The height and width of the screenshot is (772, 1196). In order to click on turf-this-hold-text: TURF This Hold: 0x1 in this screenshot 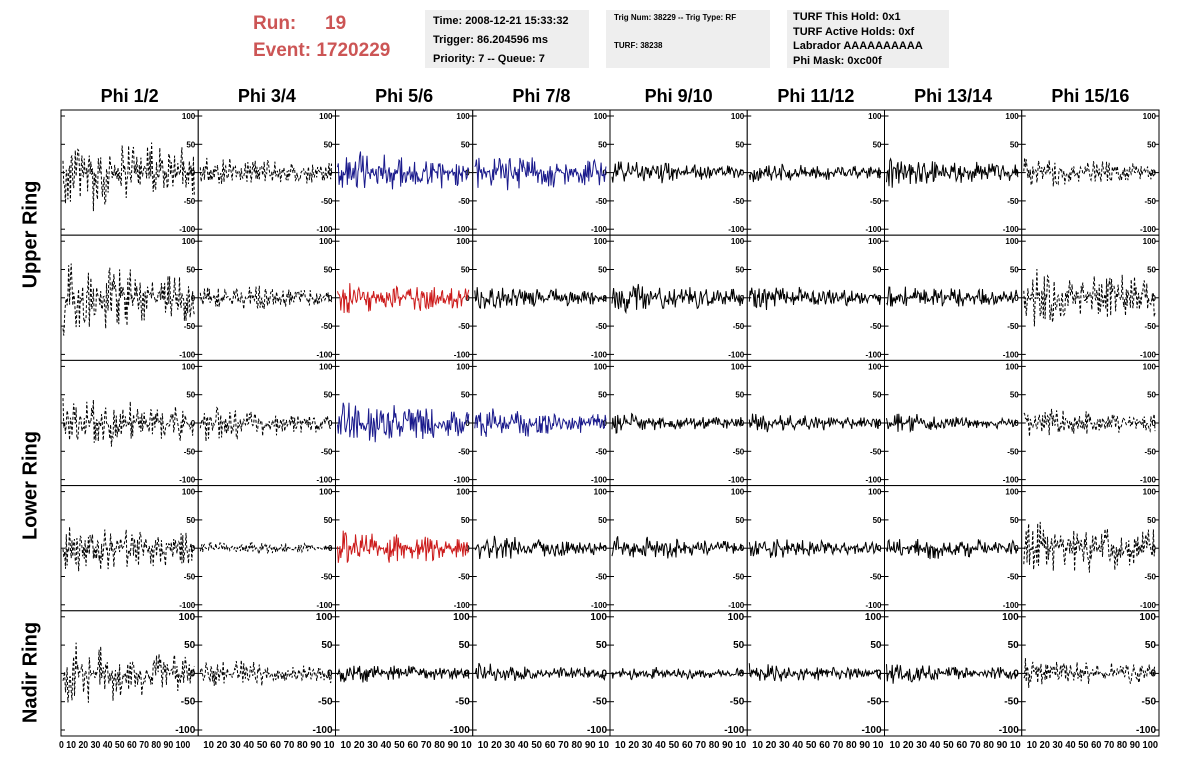, I will do `click(847, 17)`.